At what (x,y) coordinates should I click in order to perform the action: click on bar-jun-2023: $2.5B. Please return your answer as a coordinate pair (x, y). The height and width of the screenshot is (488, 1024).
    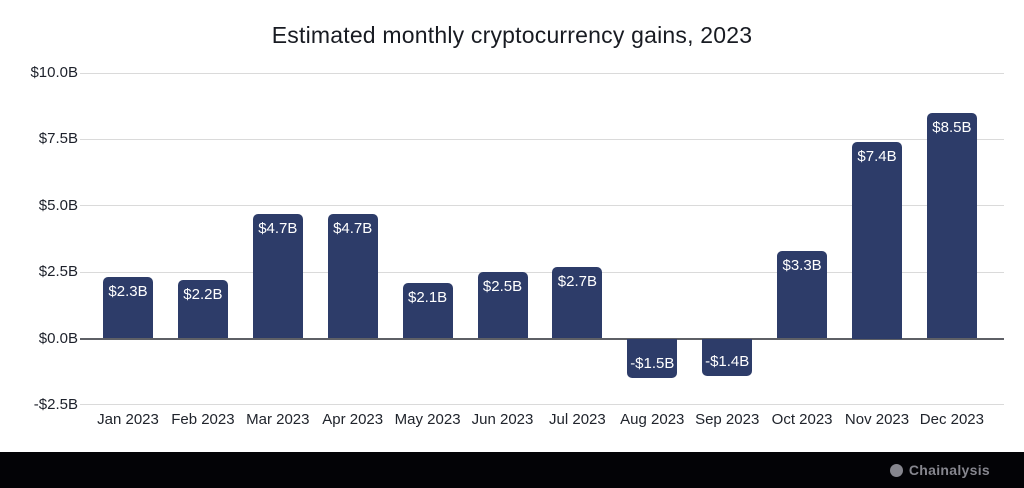
    Looking at the image, I should click on (502, 305).